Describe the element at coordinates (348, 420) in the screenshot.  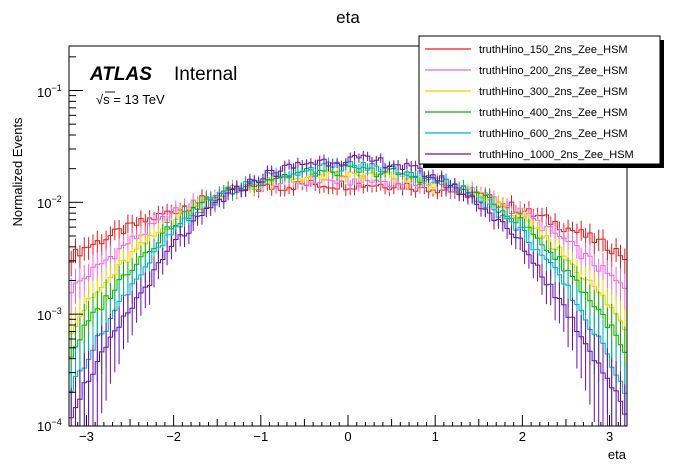
I see `x-axis-ticks` at that location.